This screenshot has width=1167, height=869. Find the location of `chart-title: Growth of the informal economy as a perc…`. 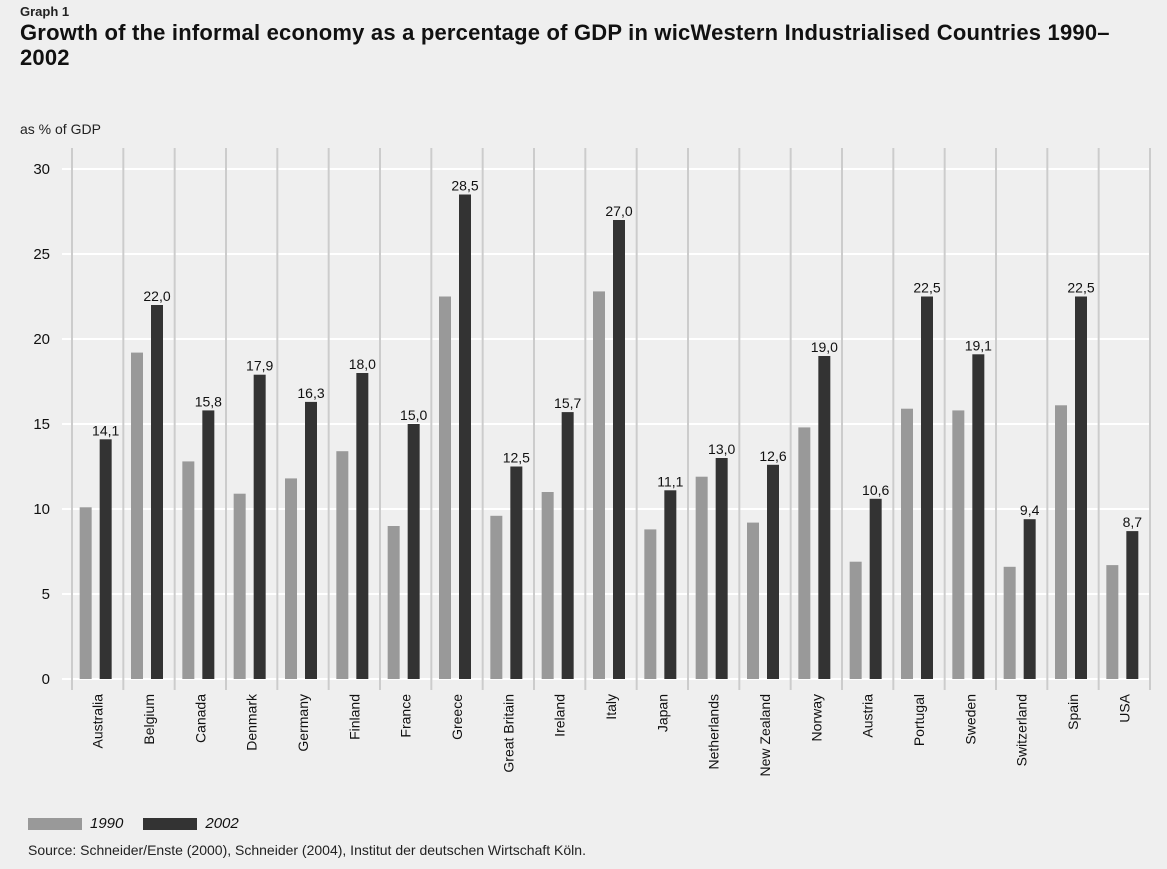

chart-title: Growth of the informal economy as a perc… is located at coordinates (565, 45).